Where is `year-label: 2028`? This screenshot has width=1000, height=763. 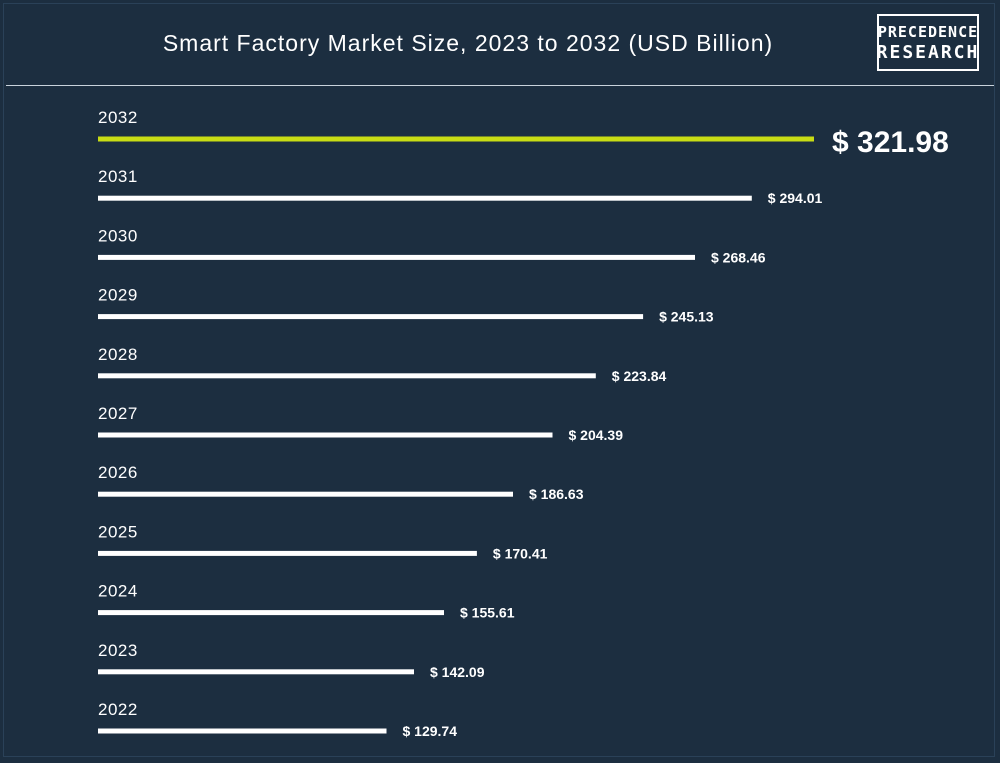 year-label: 2028 is located at coordinates (118, 354).